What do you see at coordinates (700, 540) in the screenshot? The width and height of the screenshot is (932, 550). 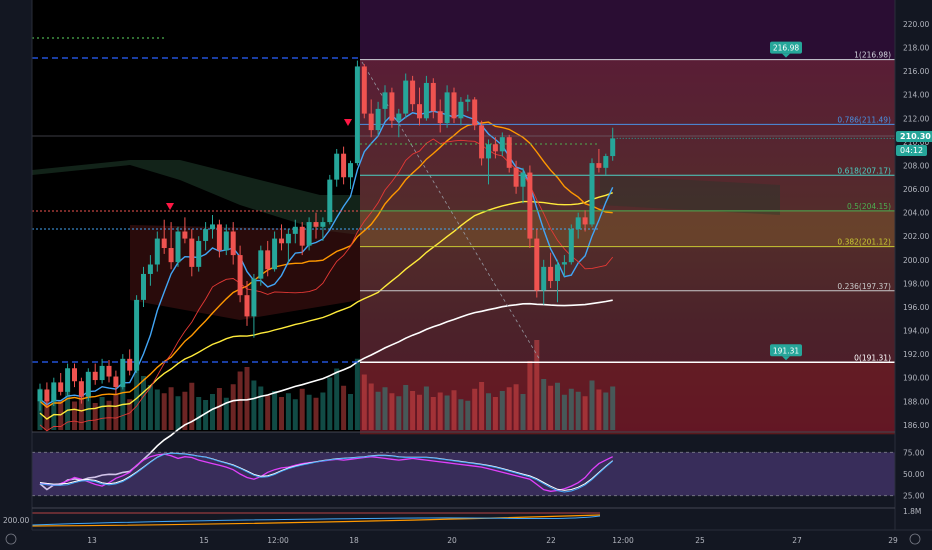 I see `time-tick-7: 25` at bounding box center [700, 540].